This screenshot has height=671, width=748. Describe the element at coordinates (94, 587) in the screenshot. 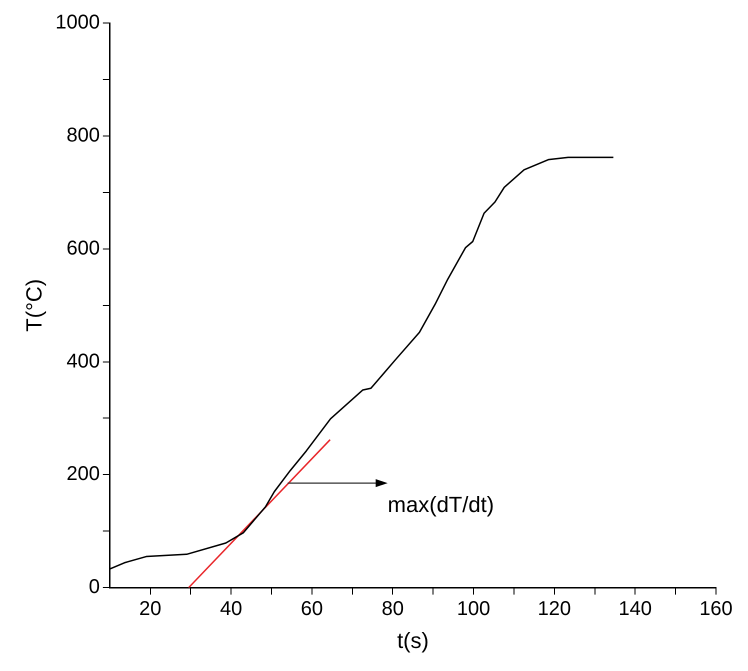

I see `y-tick-label: 0` at that location.